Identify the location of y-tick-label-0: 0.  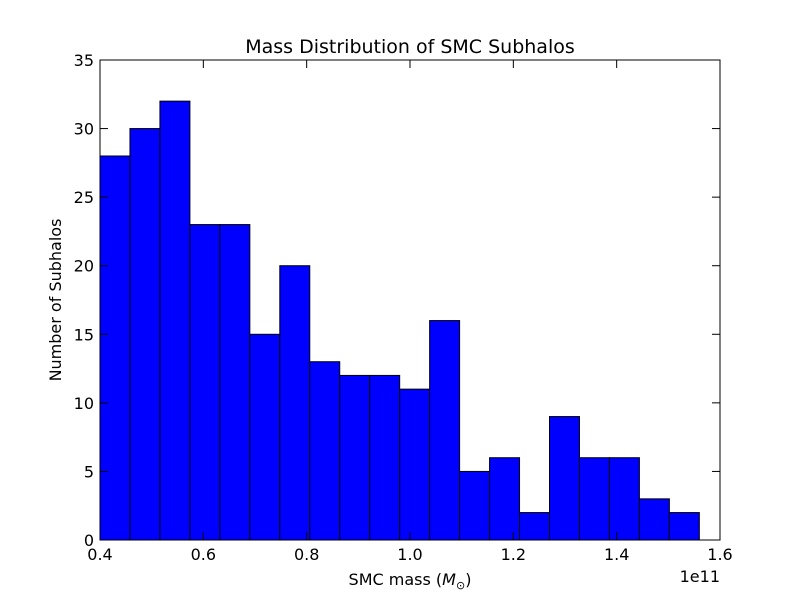
(89, 540).